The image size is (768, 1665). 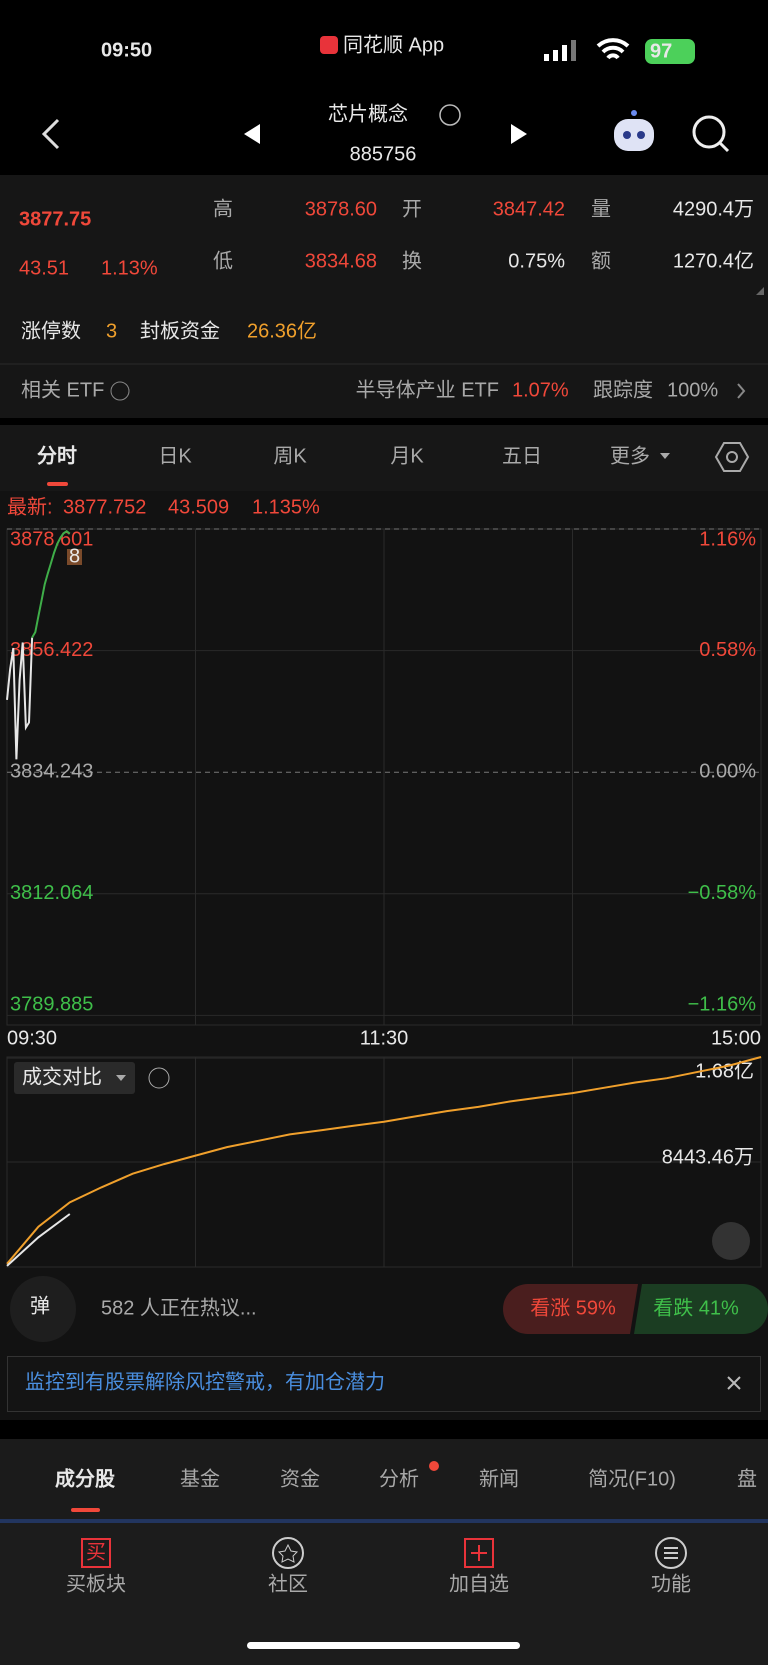 What do you see at coordinates (30, 506) in the screenshot?
I see `latest-label: 最新:` at bounding box center [30, 506].